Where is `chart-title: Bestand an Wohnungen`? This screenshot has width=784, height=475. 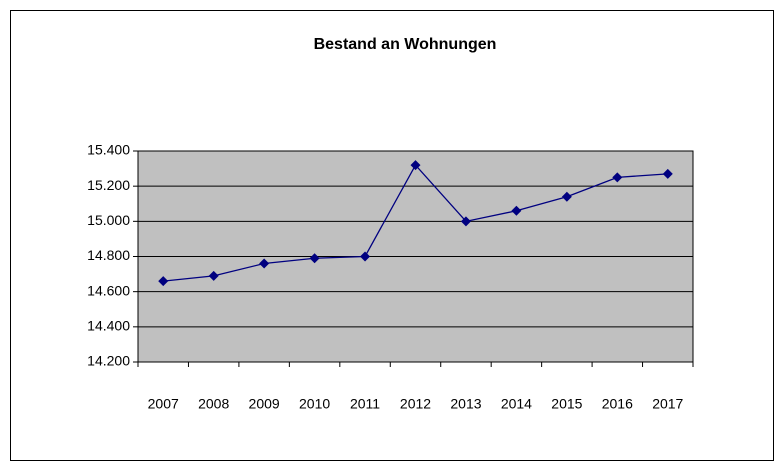
chart-title: Bestand an Wohnungen is located at coordinates (405, 44).